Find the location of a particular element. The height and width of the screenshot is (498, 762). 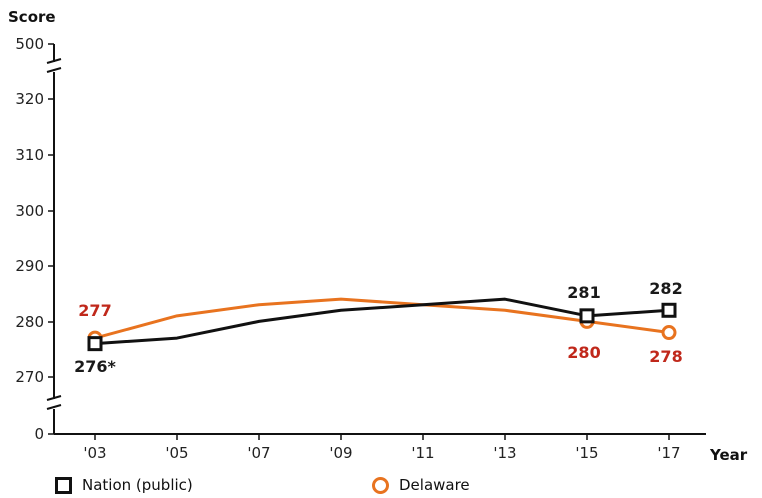

delaware-data-label: 277 is located at coordinates (94, 310).